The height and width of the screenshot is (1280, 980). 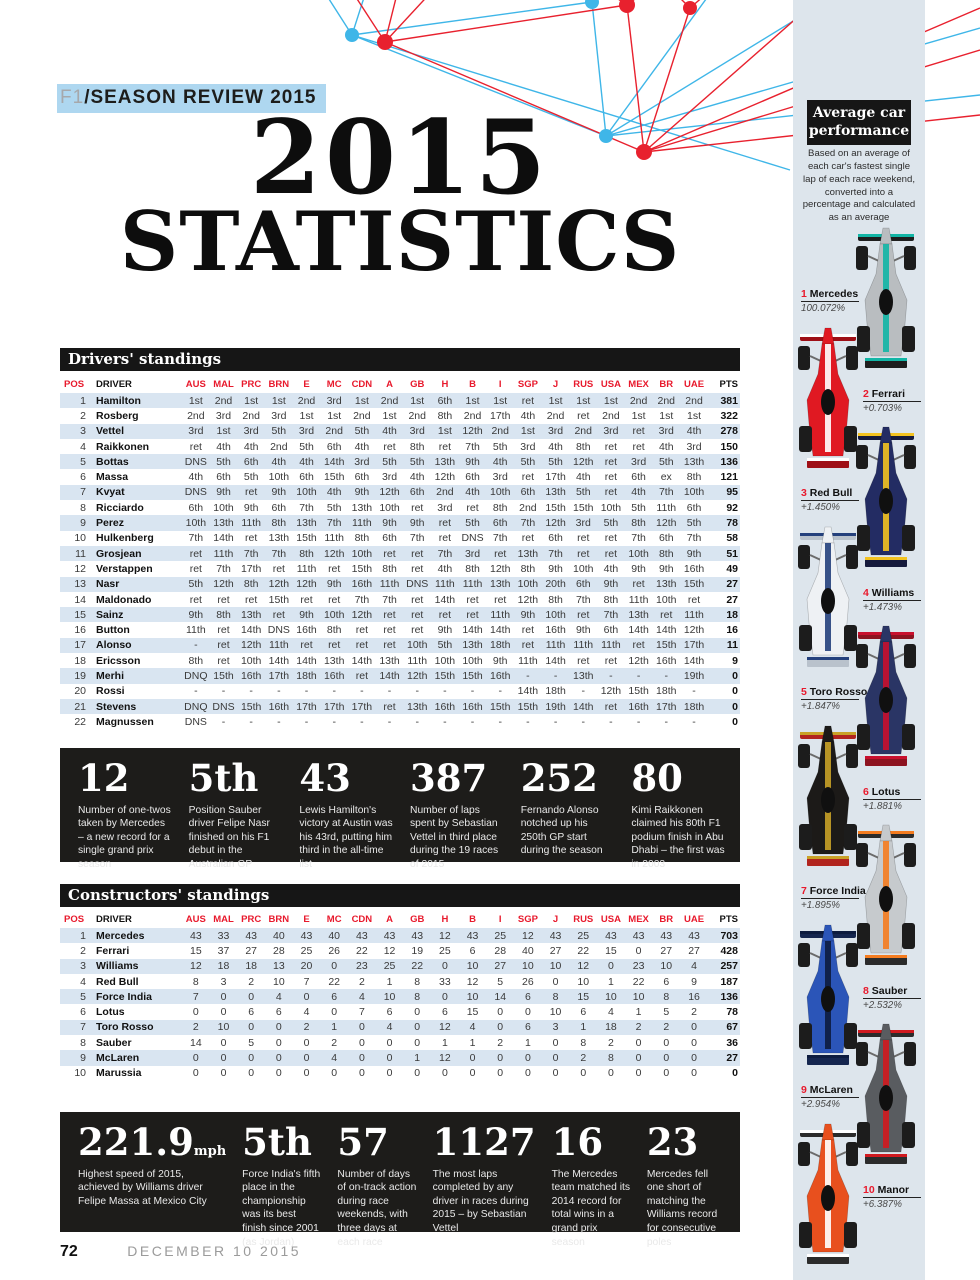 I want to click on cell-name: Lotus, so click(x=110, y=1012).